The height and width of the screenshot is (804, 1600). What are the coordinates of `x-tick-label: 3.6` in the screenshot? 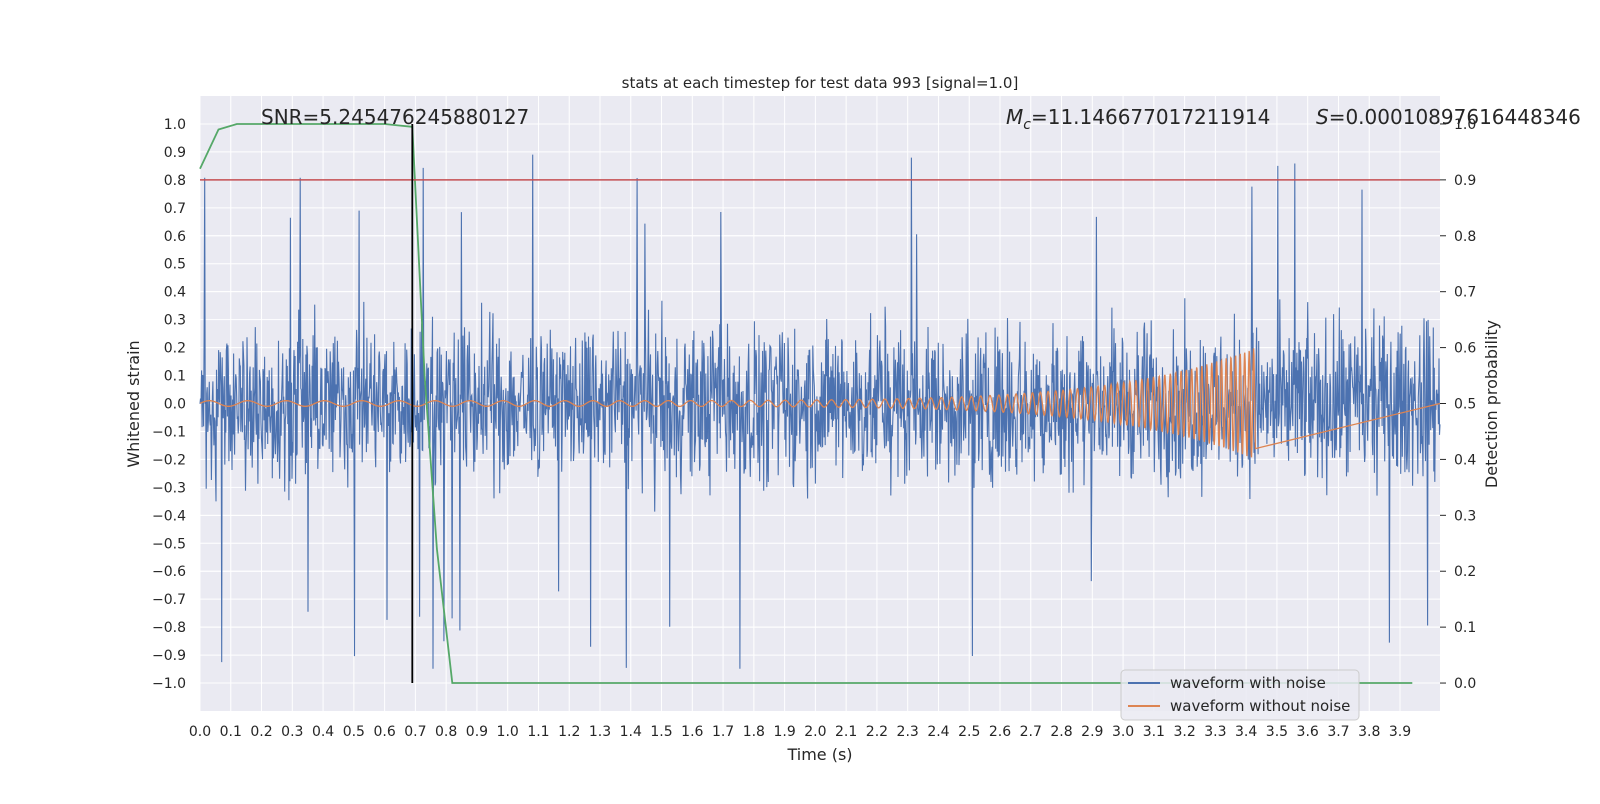 It's located at (1308, 732).